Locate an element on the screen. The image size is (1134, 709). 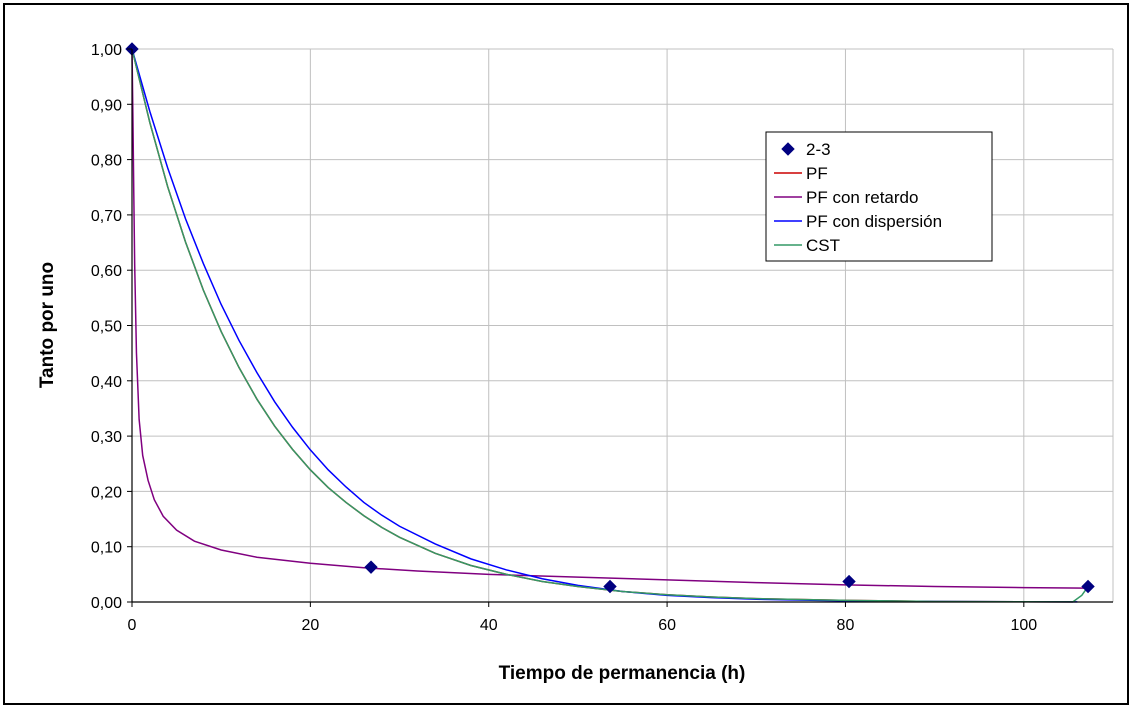
y-tick-label: 0,80 is located at coordinates (106, 161).